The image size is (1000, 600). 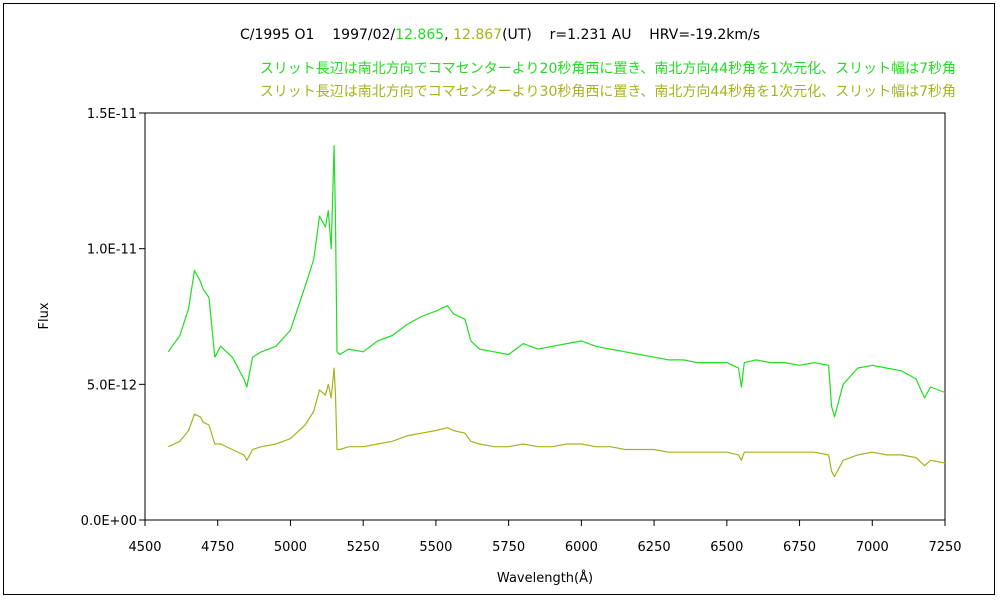 I want to click on title-r: r=1.231 AU, so click(x=590, y=35).